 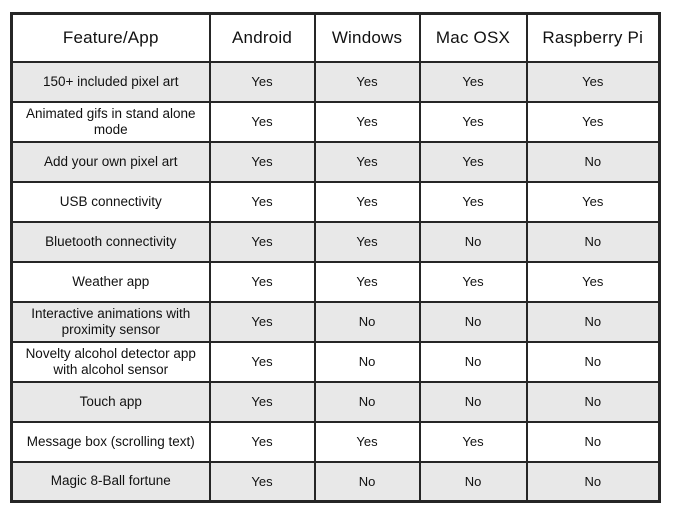 What do you see at coordinates (110, 401) in the screenshot?
I see `feature-cell: Touch app` at bounding box center [110, 401].